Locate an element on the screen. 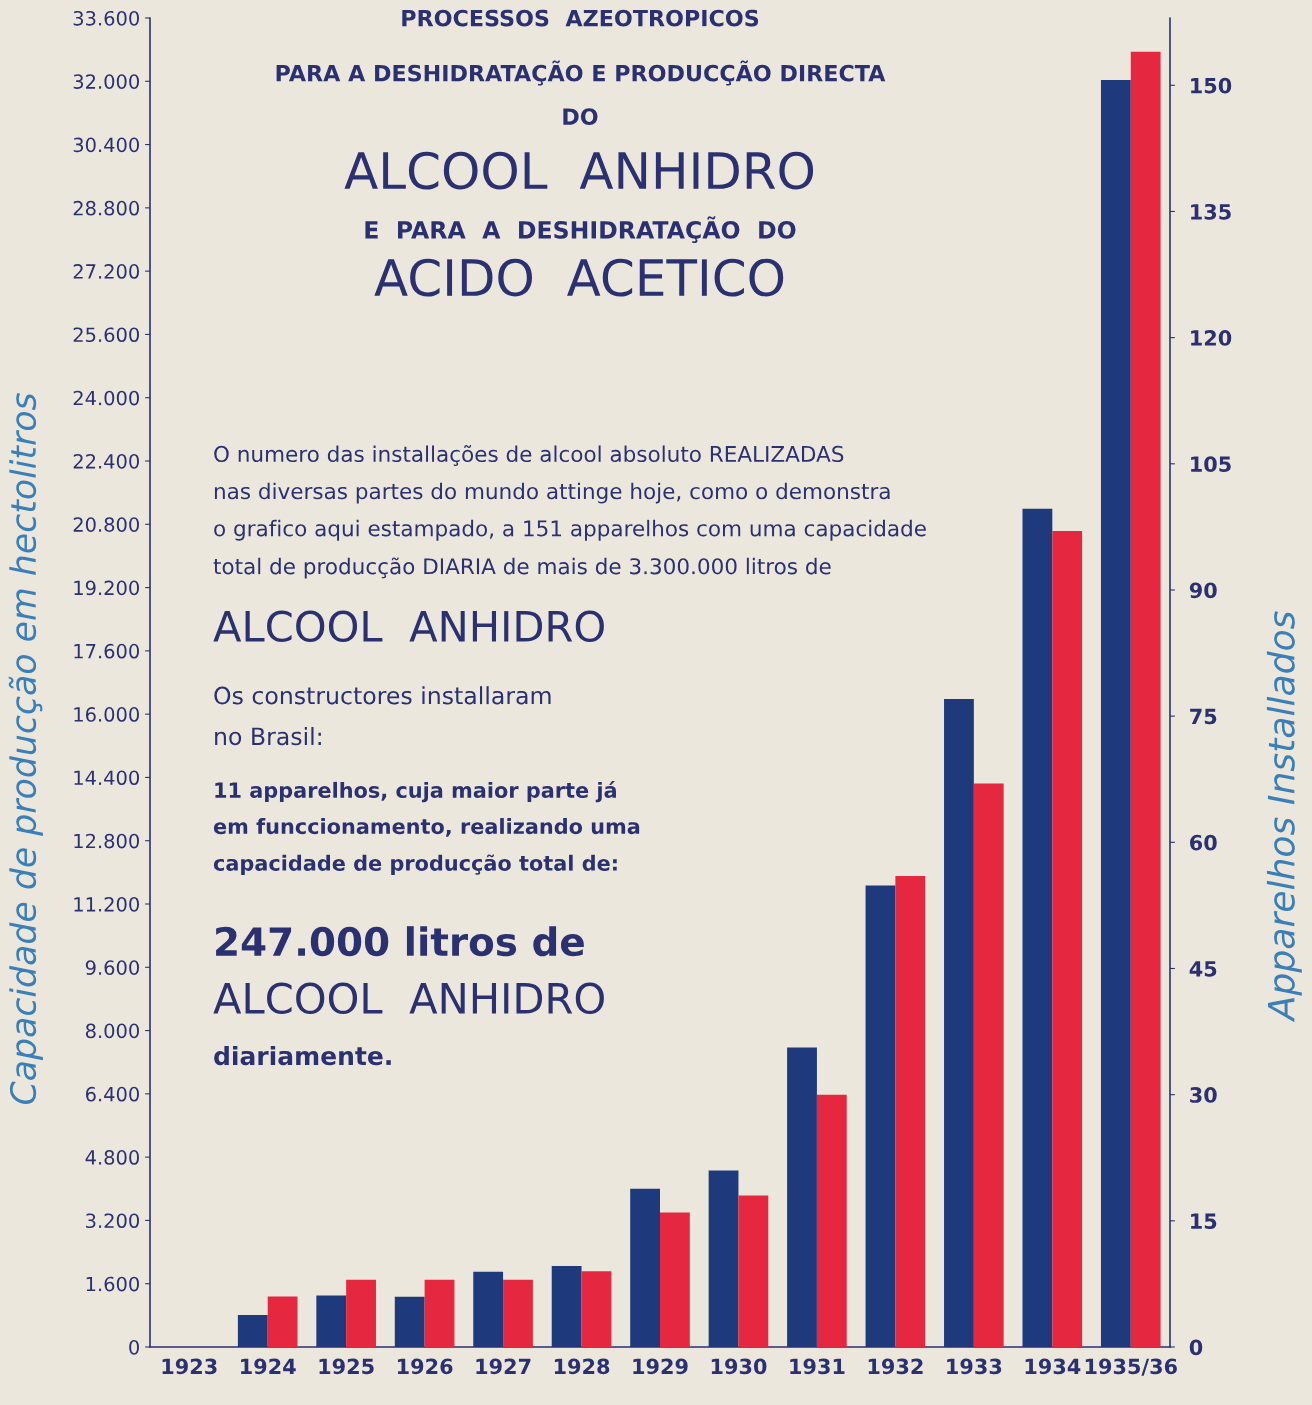 This screenshot has width=1312, height=1405. annotation: Os constructores installaram no Brasil: is located at coordinates (382, 716).